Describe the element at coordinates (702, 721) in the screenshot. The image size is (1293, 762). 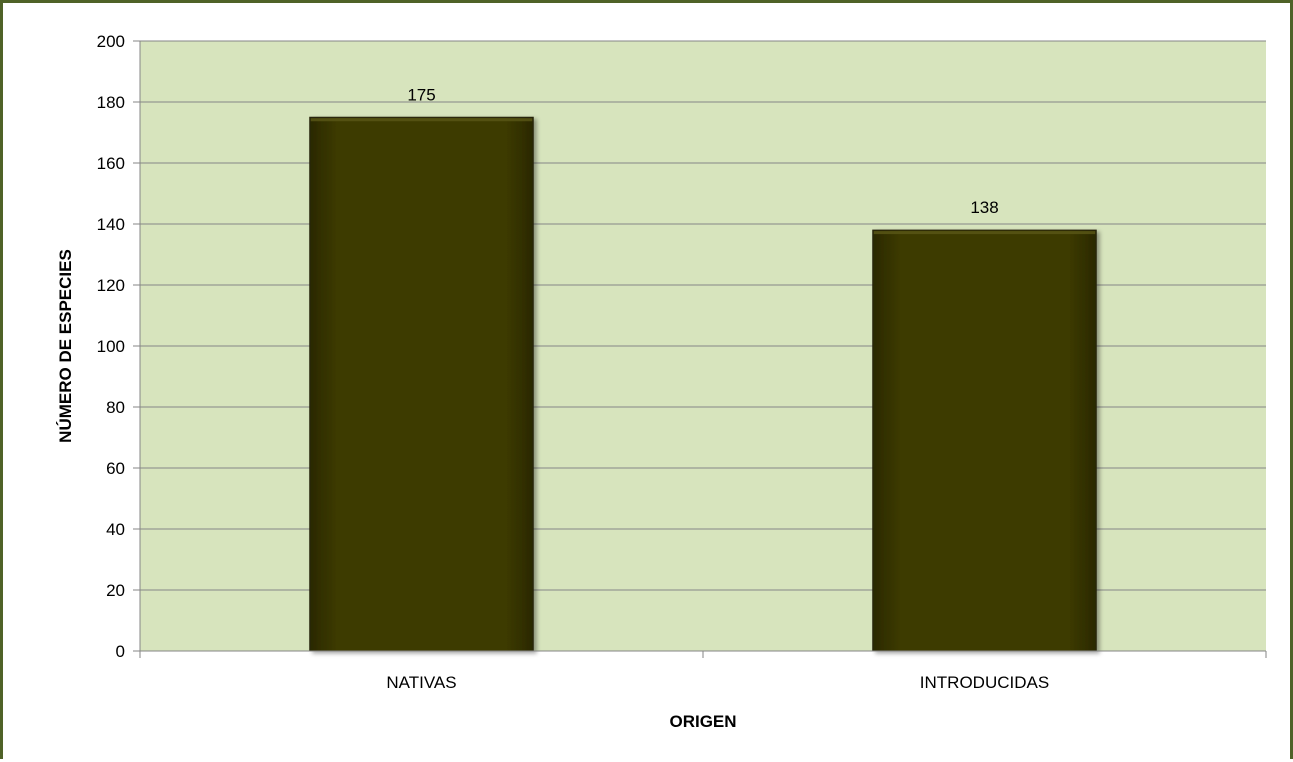
I see `x-axis-title: ORIGEN` at that location.